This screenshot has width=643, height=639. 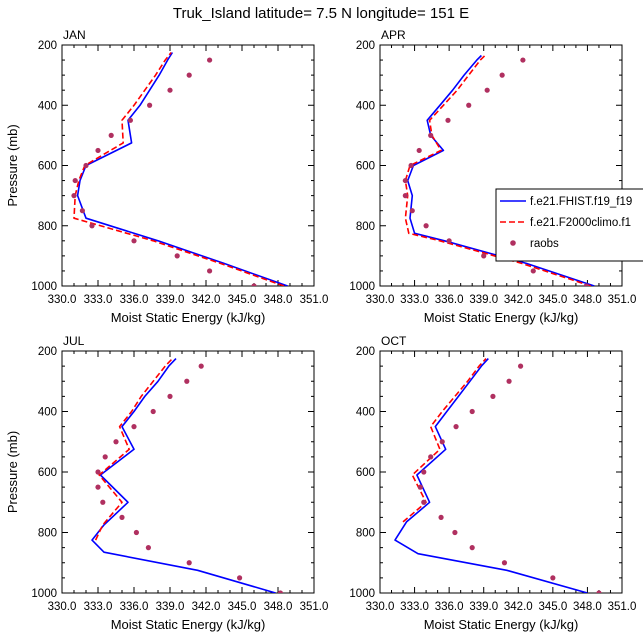 What do you see at coordinates (544, 244) in the screenshot?
I see `legend-label: raobs` at bounding box center [544, 244].